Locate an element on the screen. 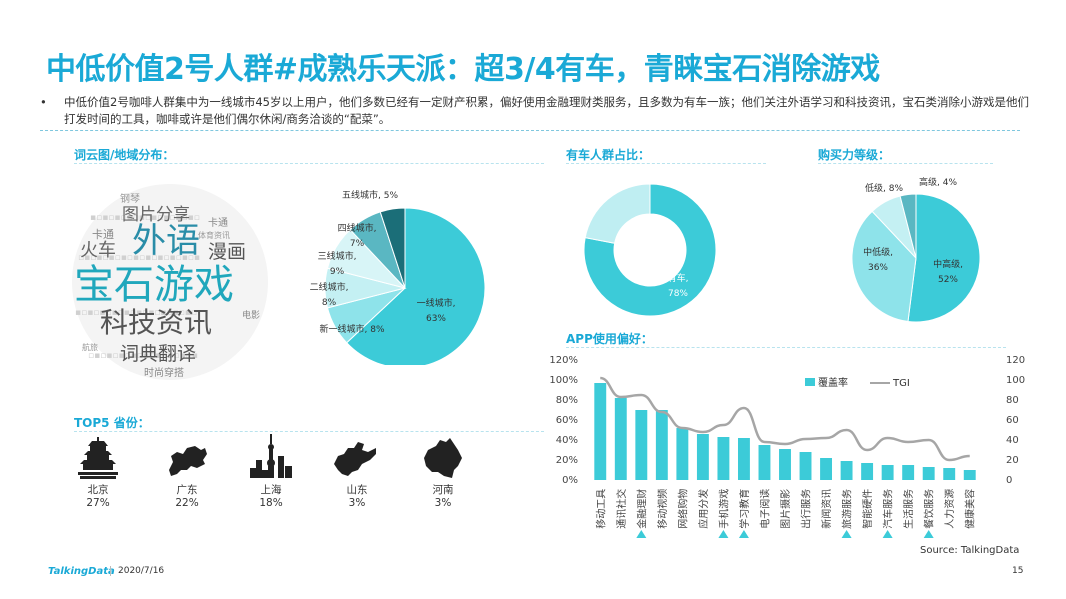  wc-word: 电影 is located at coordinates (251, 315).